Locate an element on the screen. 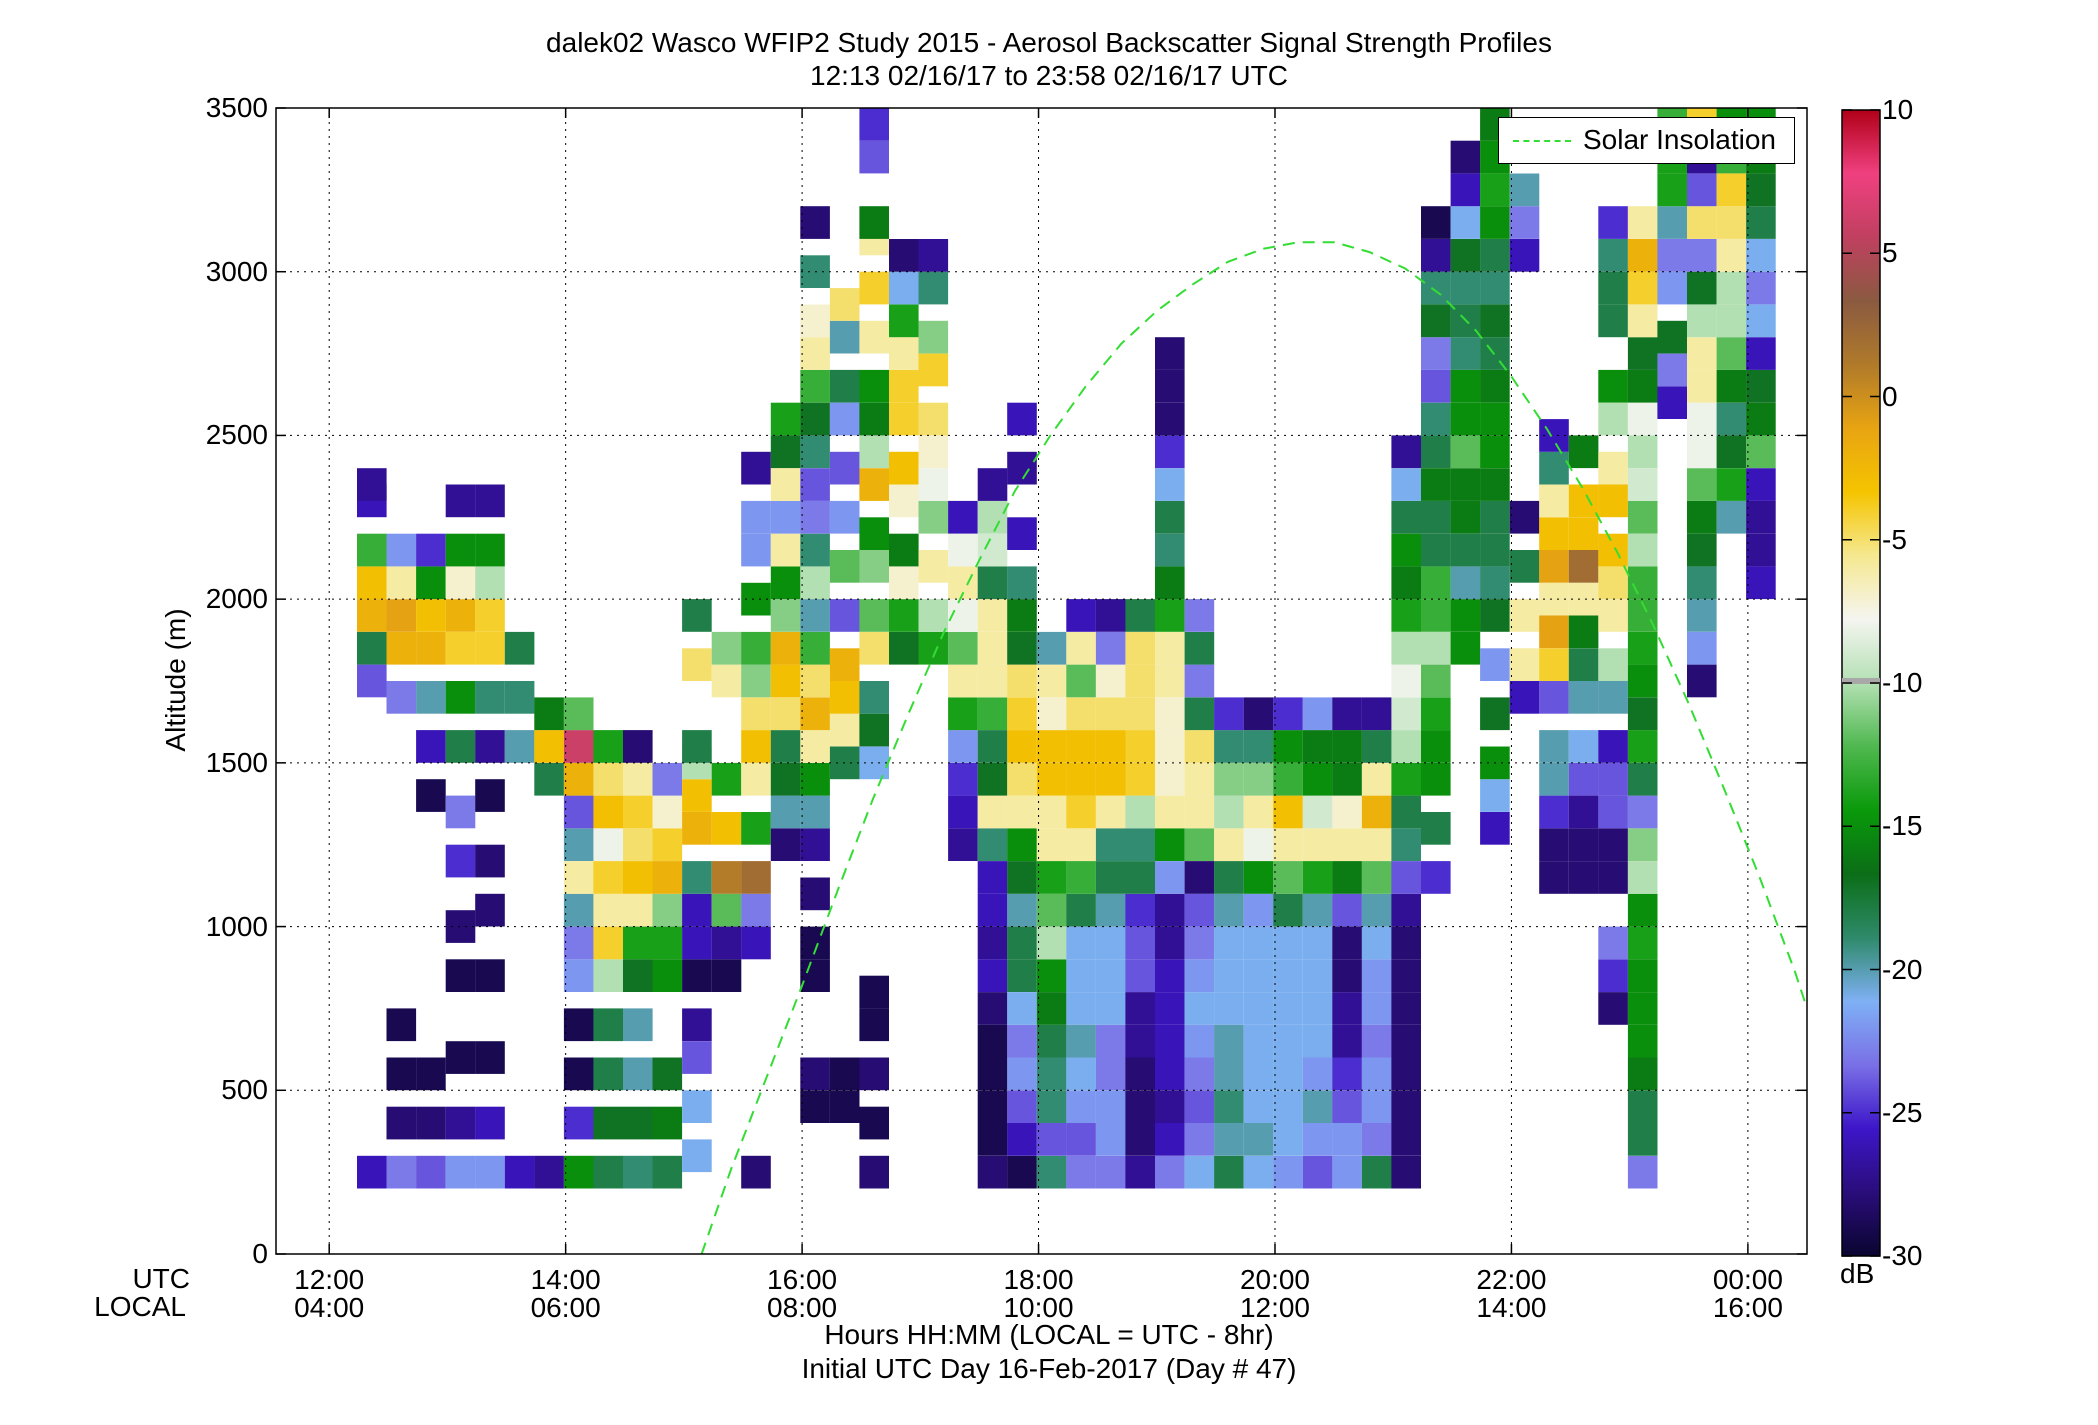 The height and width of the screenshot is (1425, 2098). y-tick-label: 500 is located at coordinates (244, 1090).